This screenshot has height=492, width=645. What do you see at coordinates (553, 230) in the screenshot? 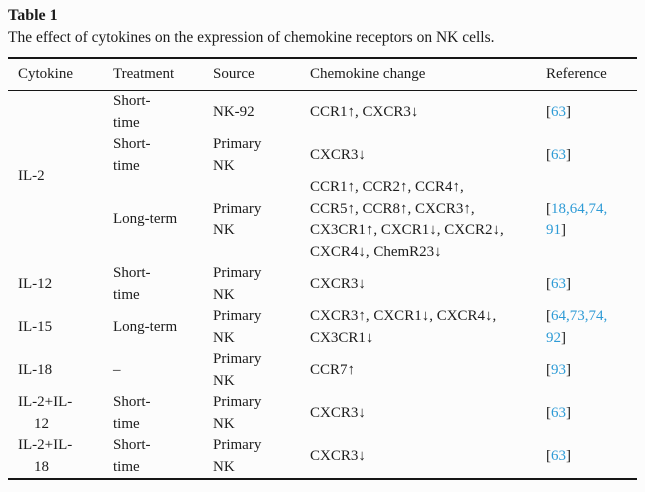
I see `reference-link: 91` at bounding box center [553, 230].